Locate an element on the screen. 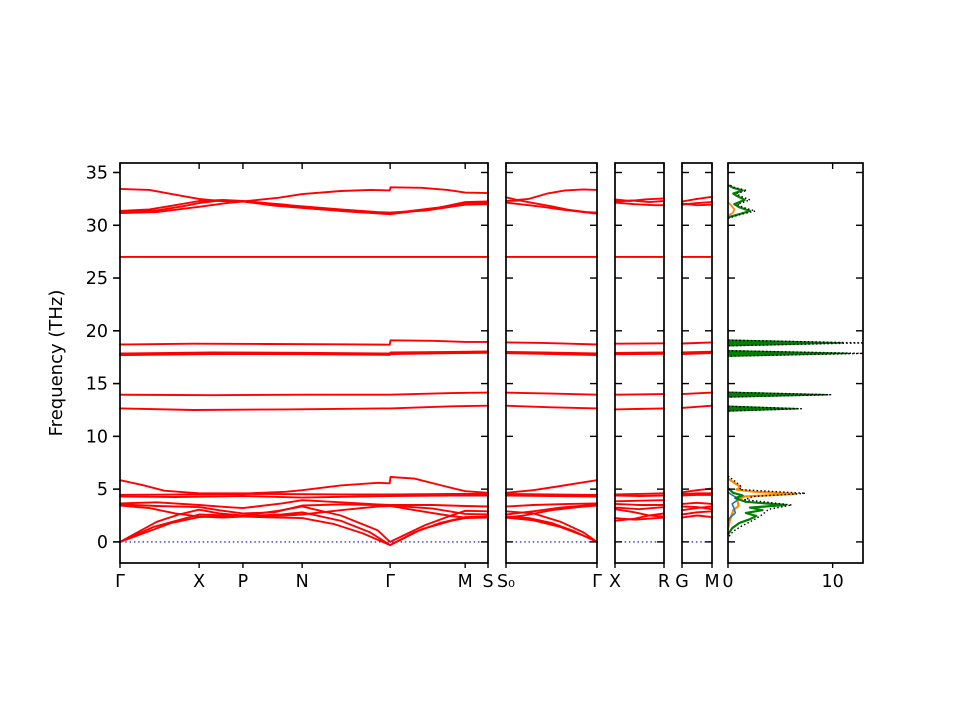  x-tick-label: G is located at coordinates (682, 582).